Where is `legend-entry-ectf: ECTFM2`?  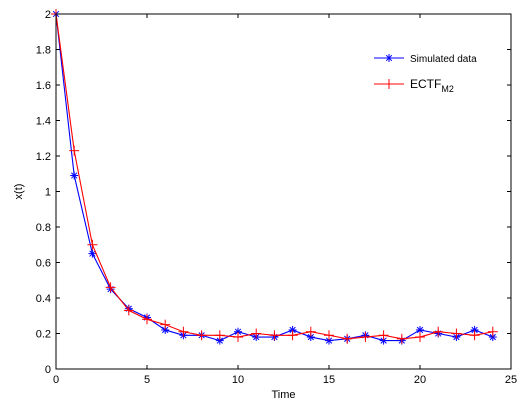
legend-entry-ectf: ECTFM2 is located at coordinates (414, 85).